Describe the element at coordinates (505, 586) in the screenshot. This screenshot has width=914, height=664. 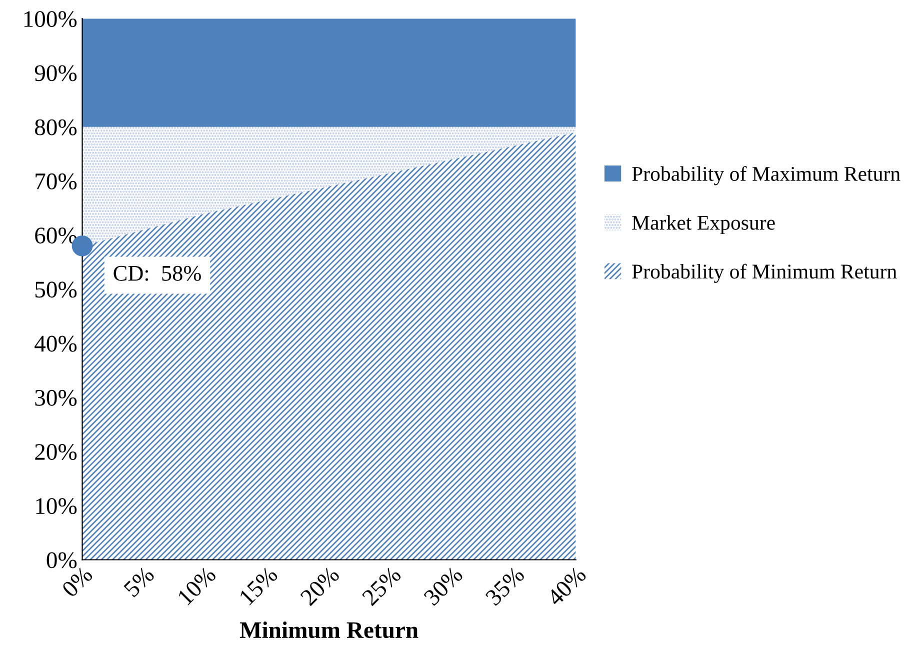
I see `x-tick-label: 35%` at that location.